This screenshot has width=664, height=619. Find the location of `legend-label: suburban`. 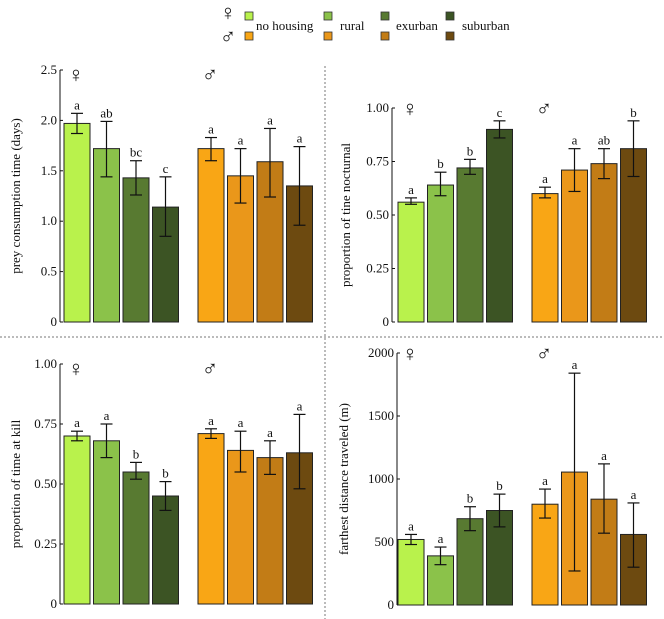

legend-label: suburban is located at coordinates (486, 25).